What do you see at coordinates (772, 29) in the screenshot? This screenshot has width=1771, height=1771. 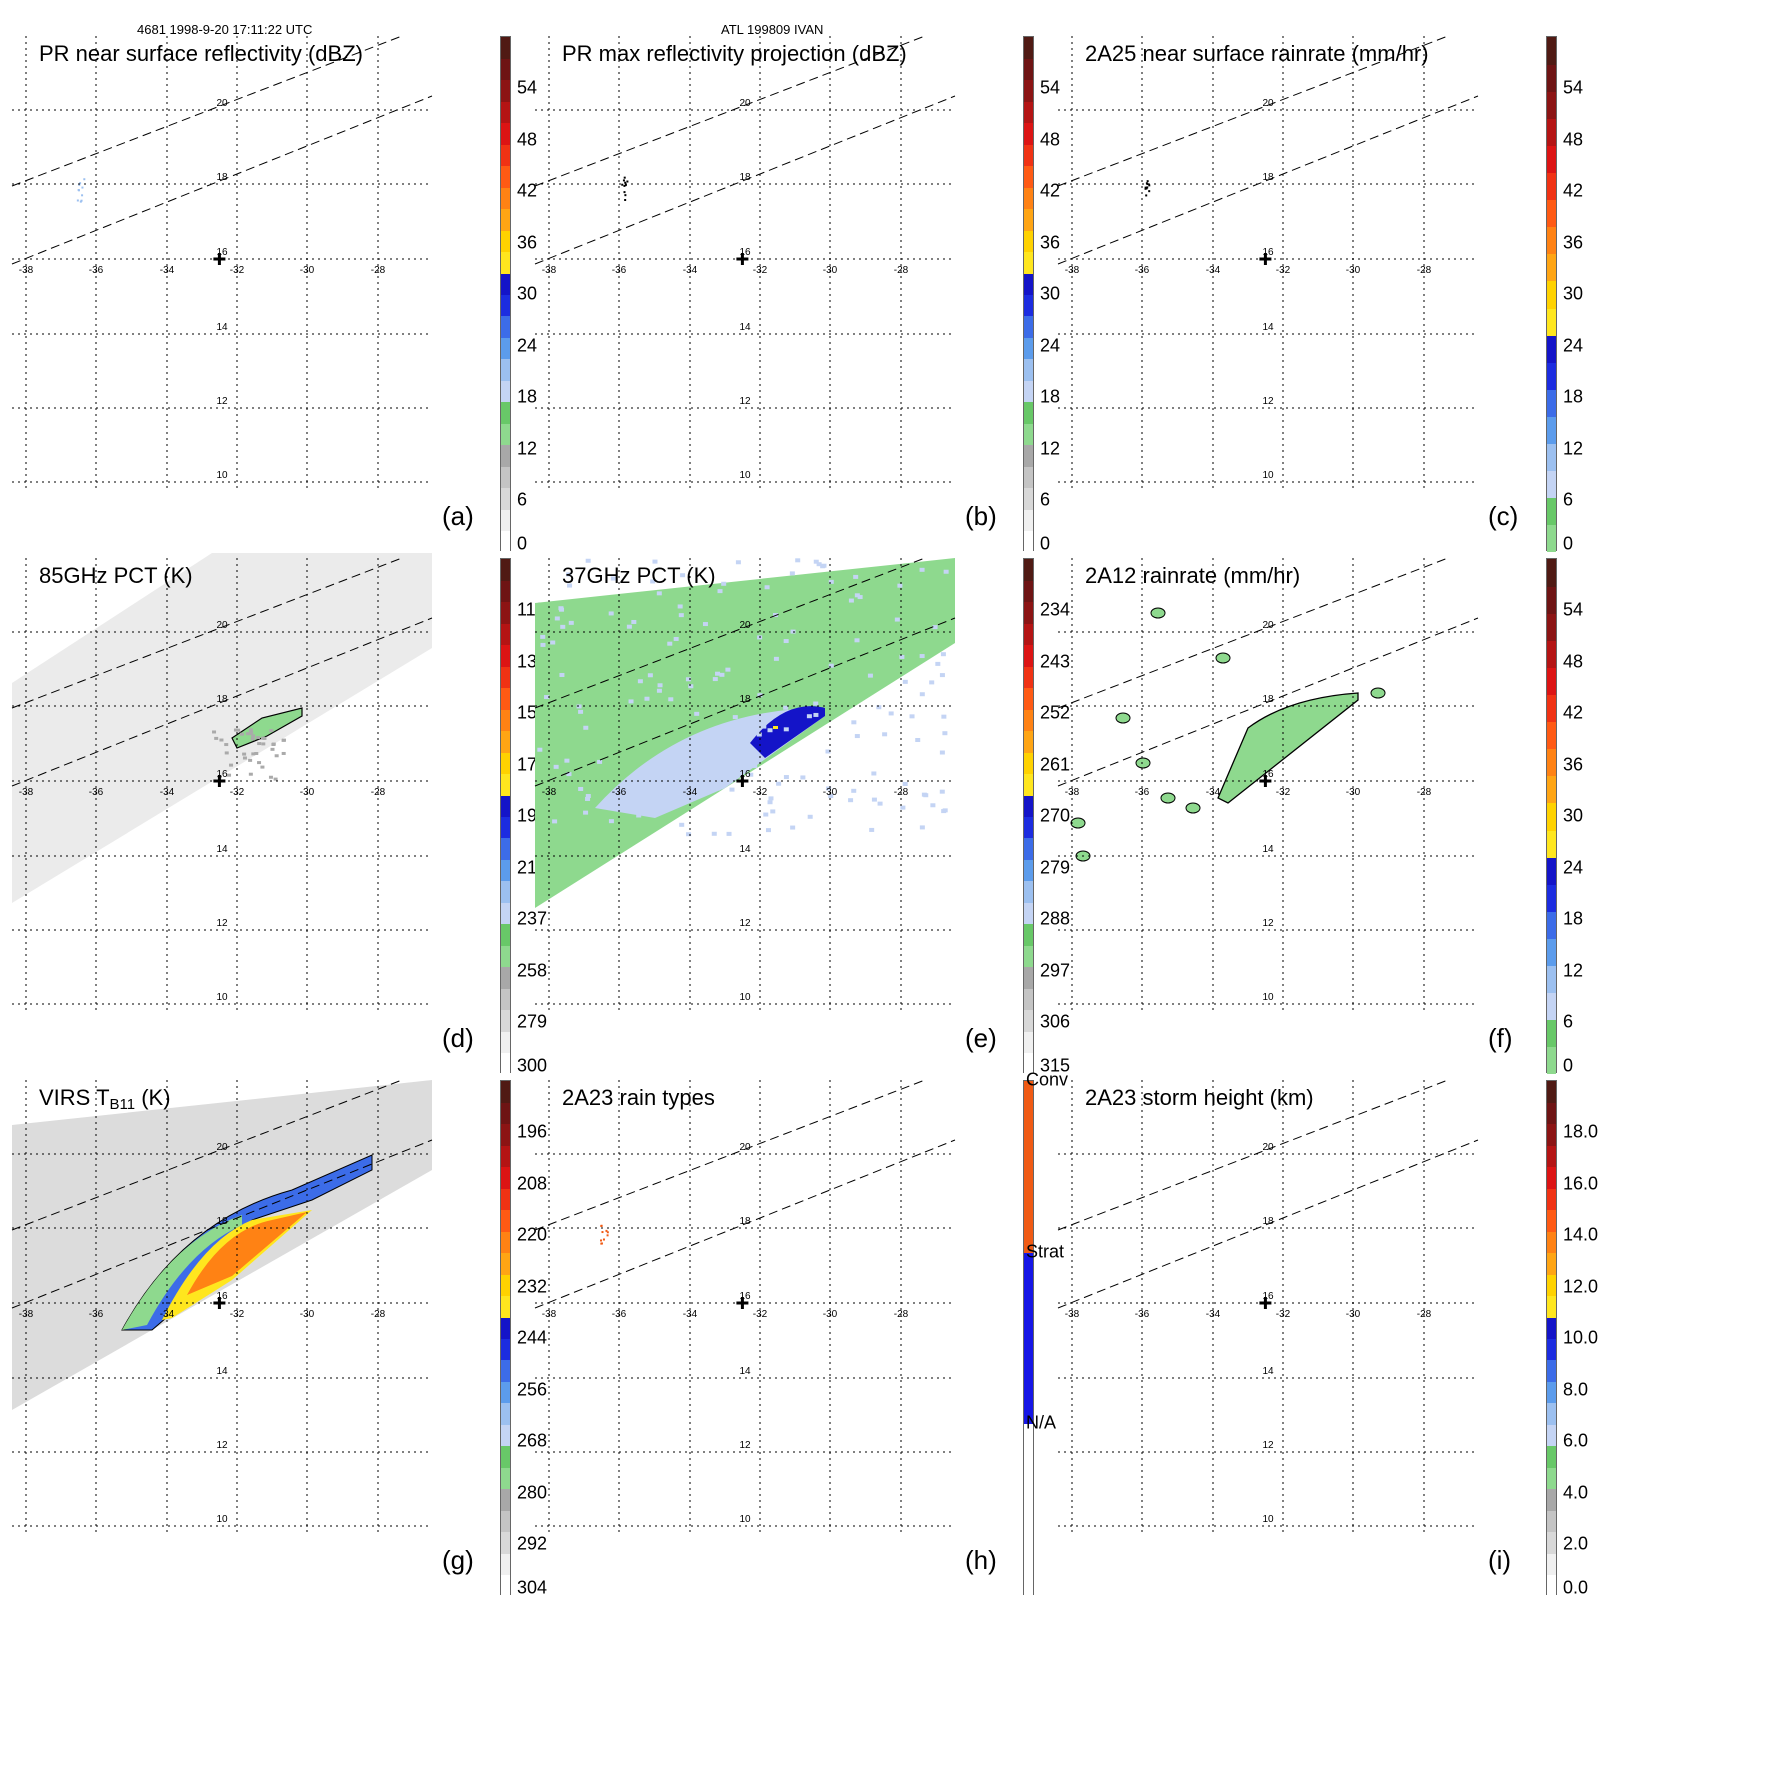 I see `header-storm-name: ATL 199809 IVAN` at bounding box center [772, 29].